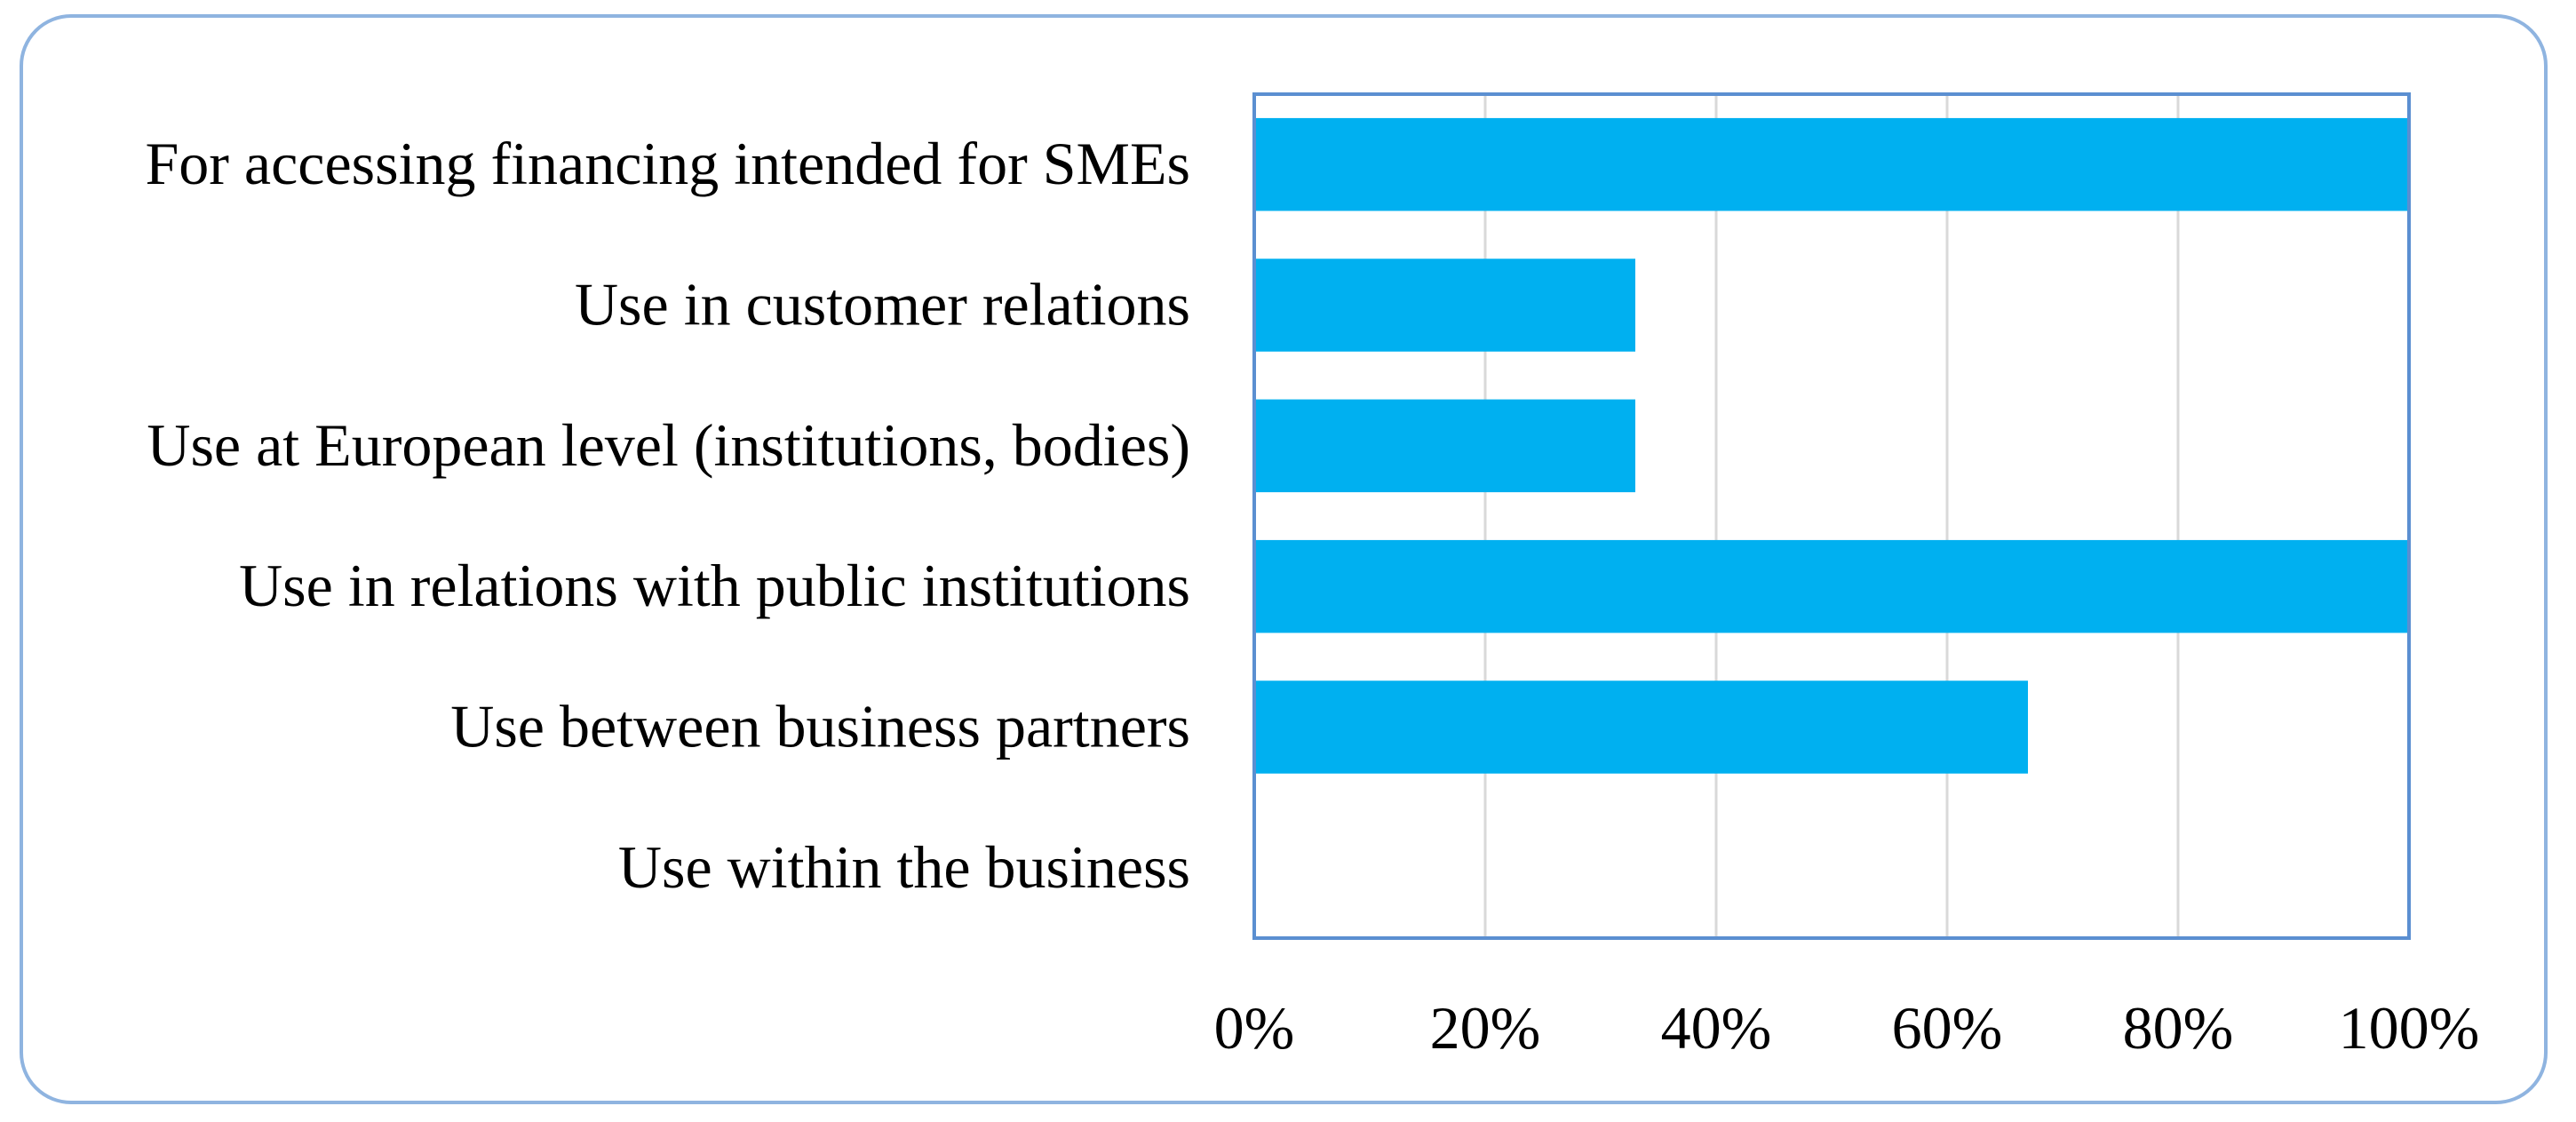 The image size is (2576, 1122). Describe the element at coordinates (882, 304) in the screenshot. I see `category-label: Use in customer relations` at that location.